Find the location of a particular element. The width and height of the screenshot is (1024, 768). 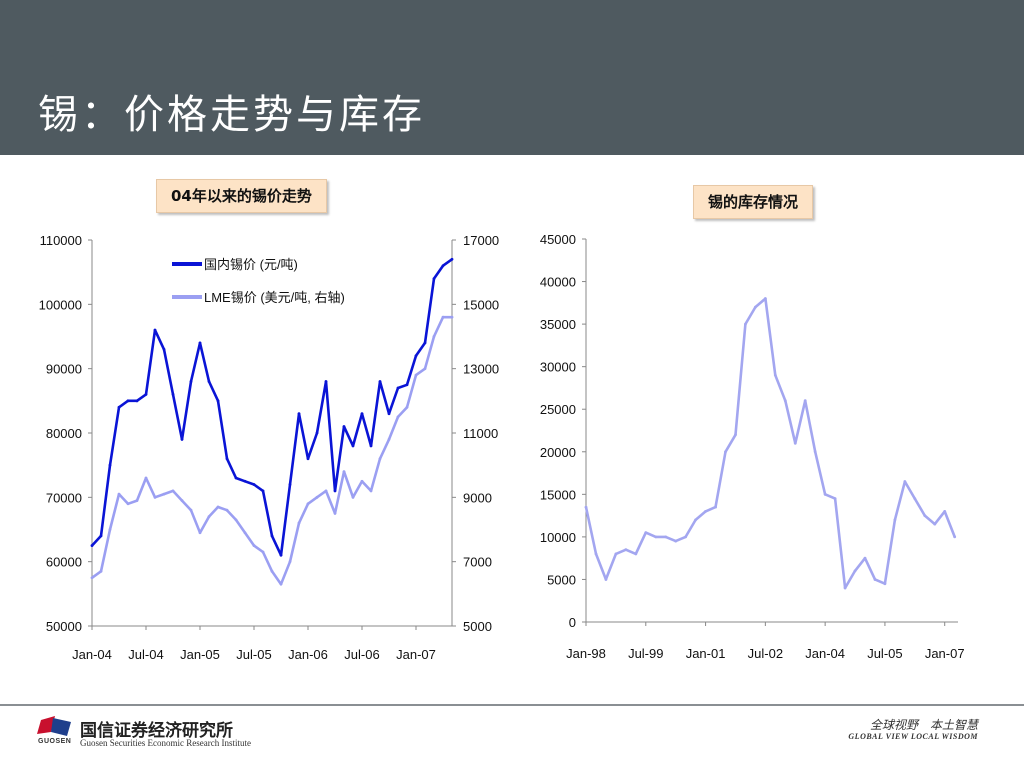

inventory-chart-y-tick-label: 5000 is located at coordinates (561, 579).